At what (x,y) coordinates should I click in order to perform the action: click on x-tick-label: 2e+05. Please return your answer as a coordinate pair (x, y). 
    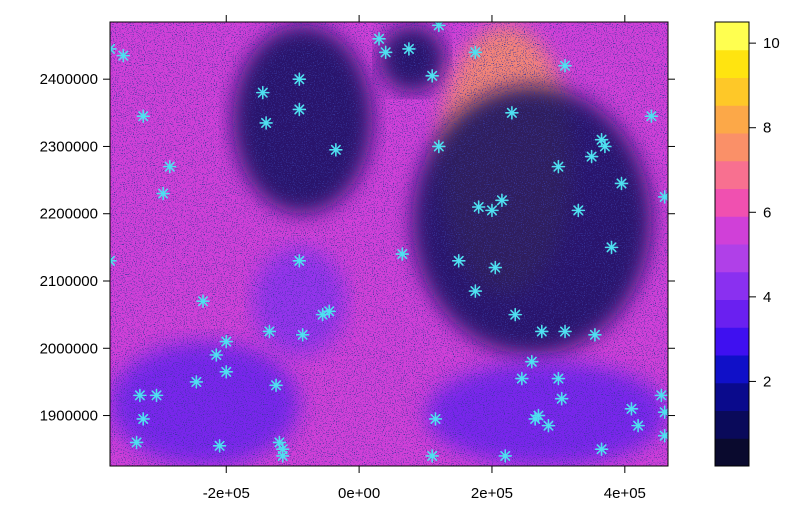
    Looking at the image, I should click on (492, 493).